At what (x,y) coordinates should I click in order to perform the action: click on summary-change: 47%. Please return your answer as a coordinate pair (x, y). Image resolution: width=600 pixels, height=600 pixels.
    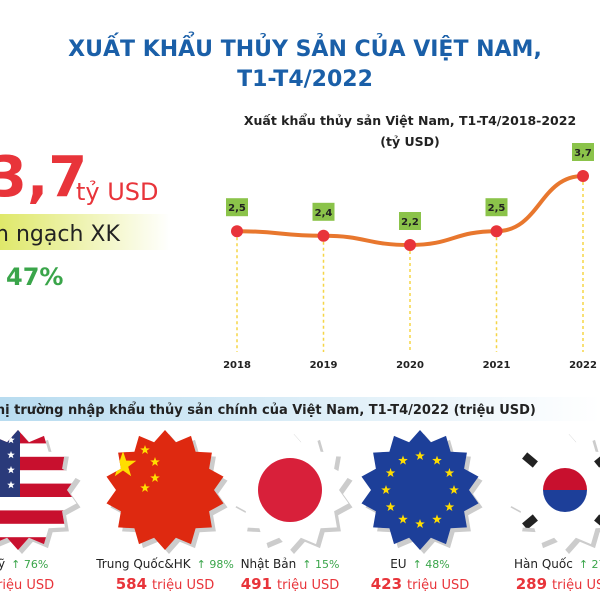
    Looking at the image, I should click on (34, 277).